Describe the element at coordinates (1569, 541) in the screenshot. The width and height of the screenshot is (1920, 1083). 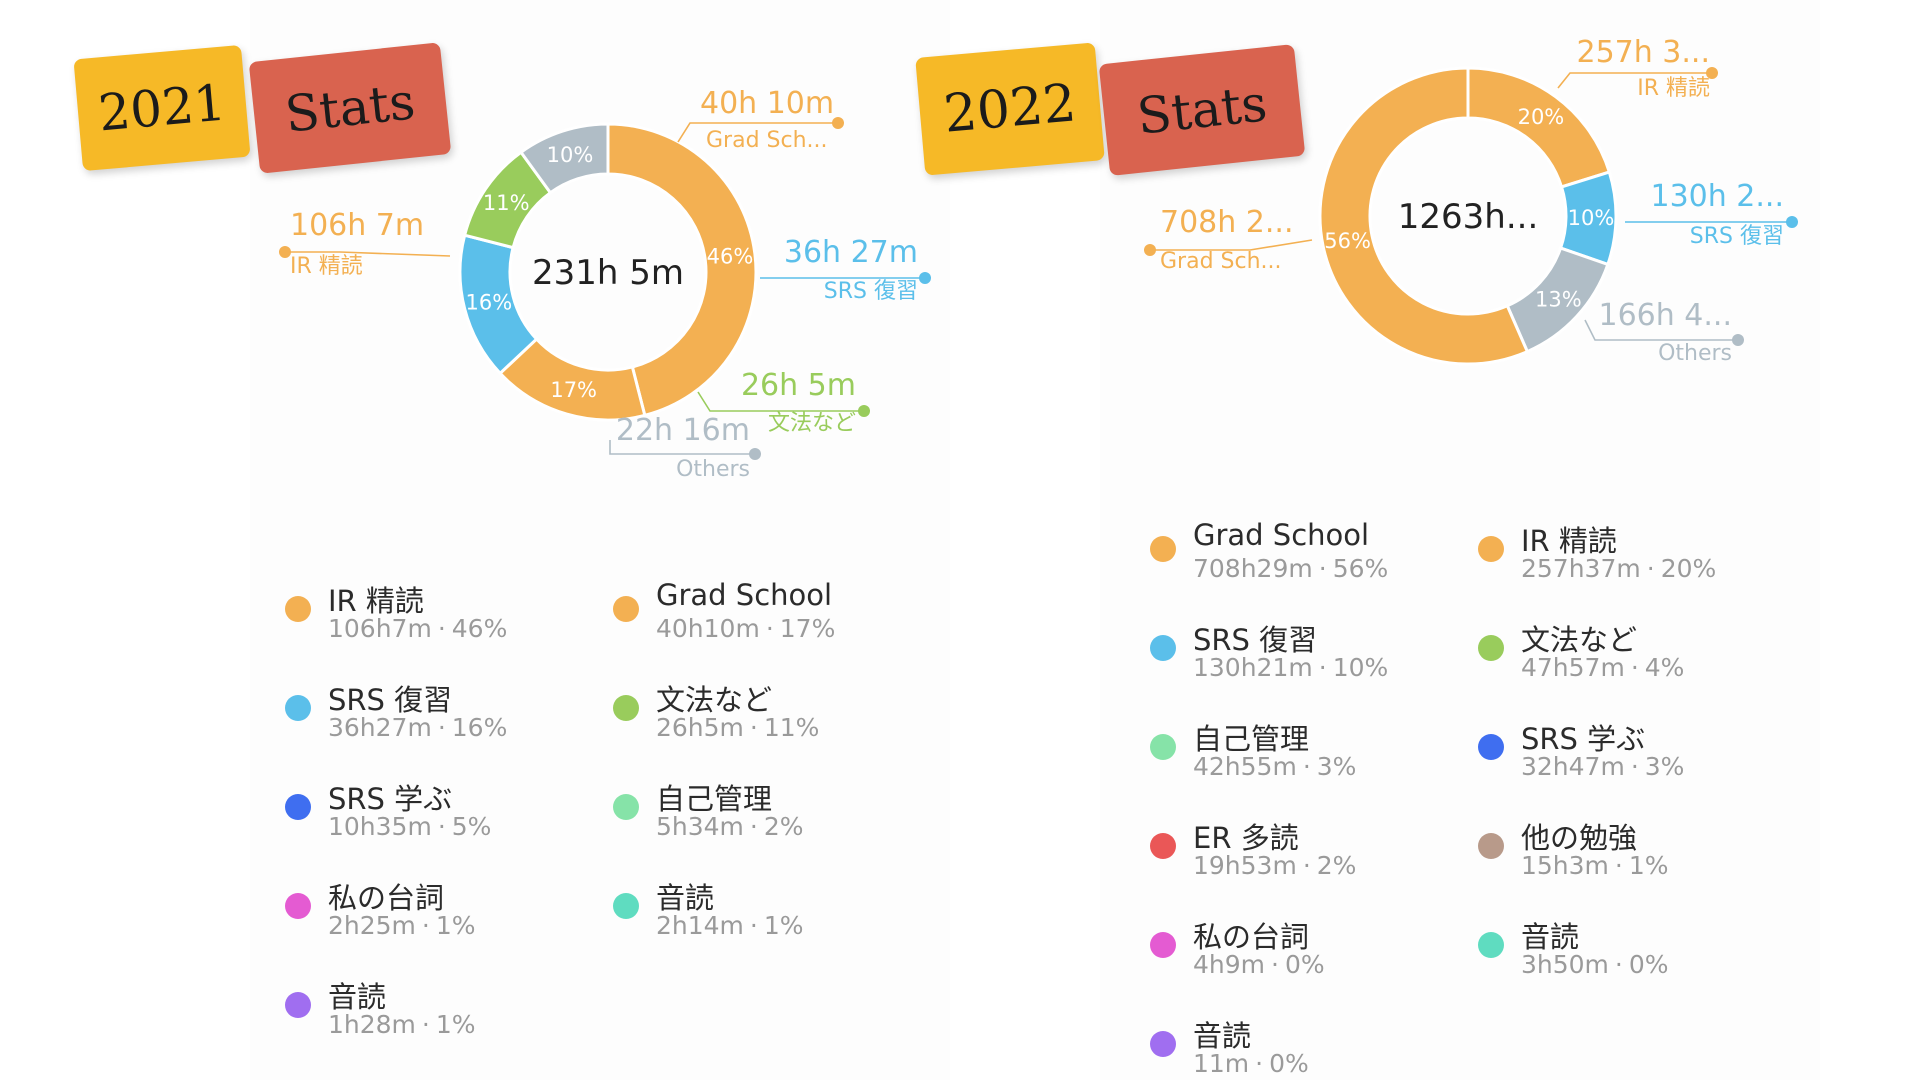
I see `legend-item-name: IR 精読` at that location.